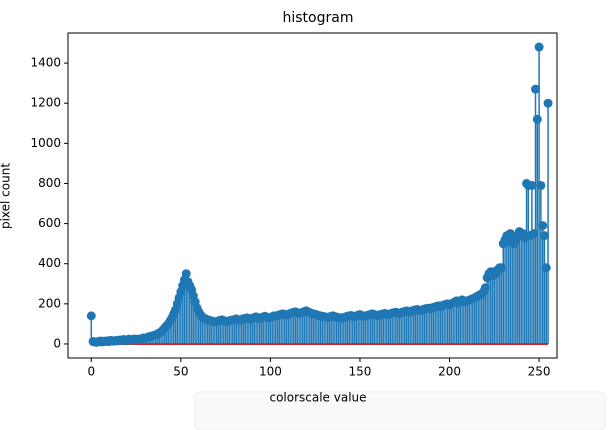 The height and width of the screenshot is (430, 610). What do you see at coordinates (45, 63) in the screenshot?
I see `y-tick-label: 1400` at bounding box center [45, 63].